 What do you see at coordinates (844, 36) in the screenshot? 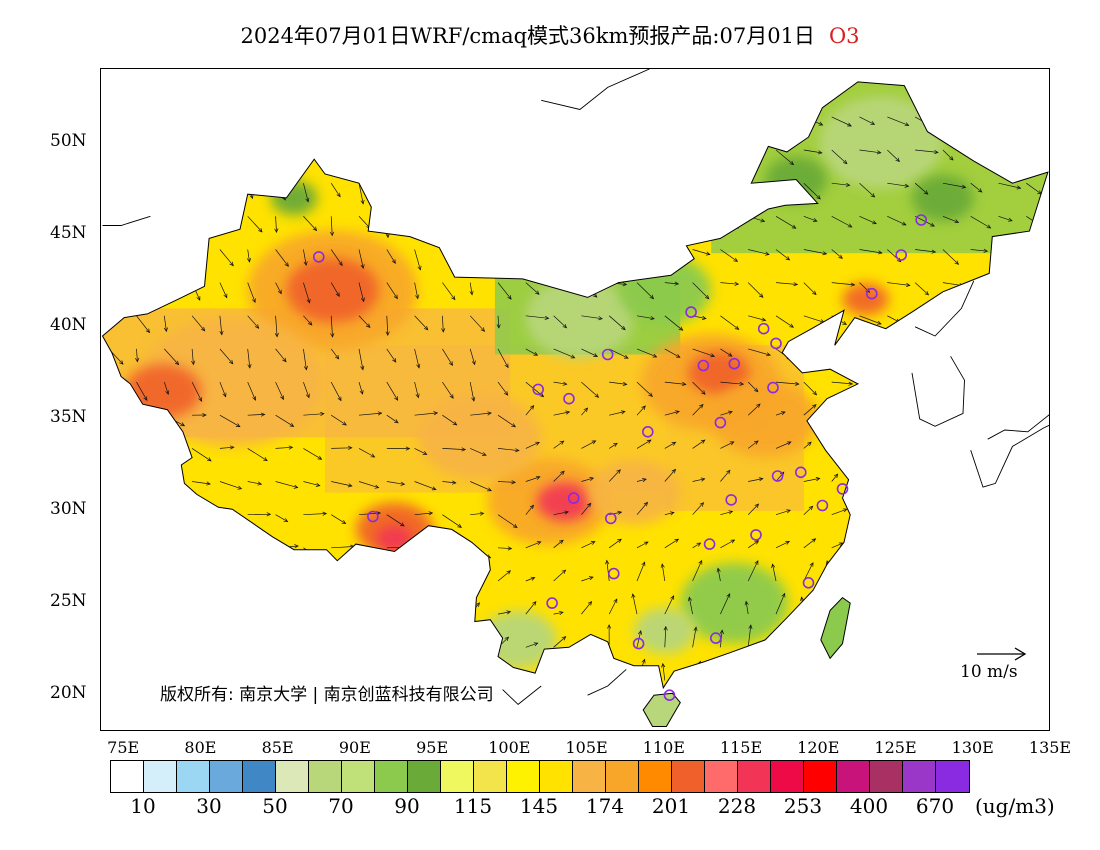
I see `species-label: O3` at bounding box center [844, 36].